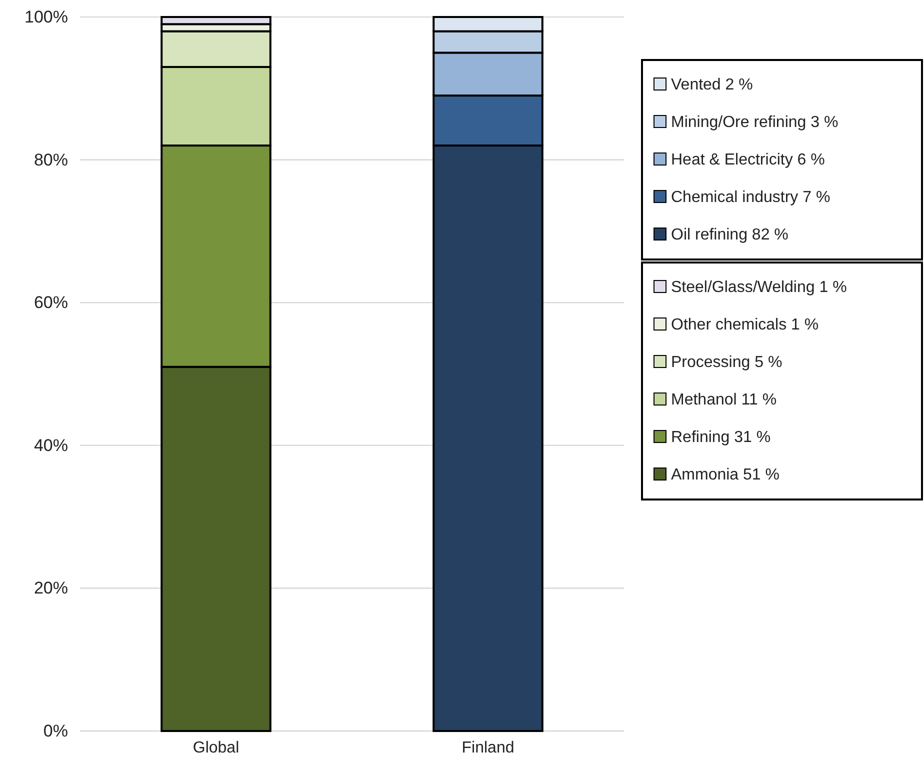 Image resolution: width=924 pixels, height=774 pixels. I want to click on legend-label: Chemical industry 7 %, so click(750, 197).